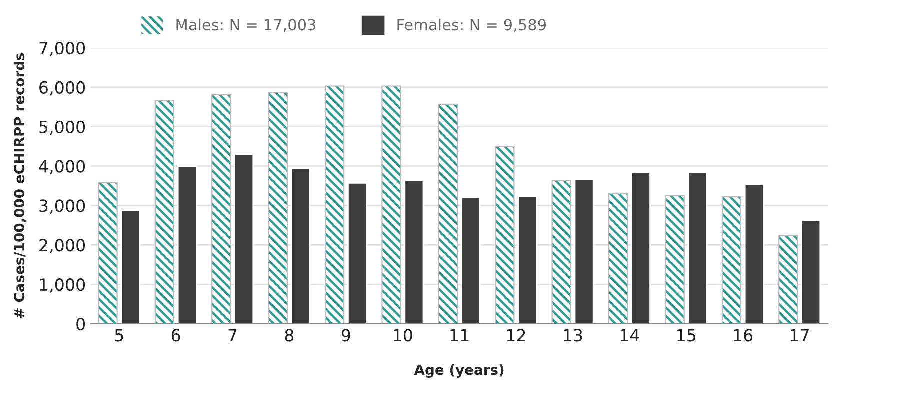  I want to click on y-tick-label: 3,000, so click(63, 207).